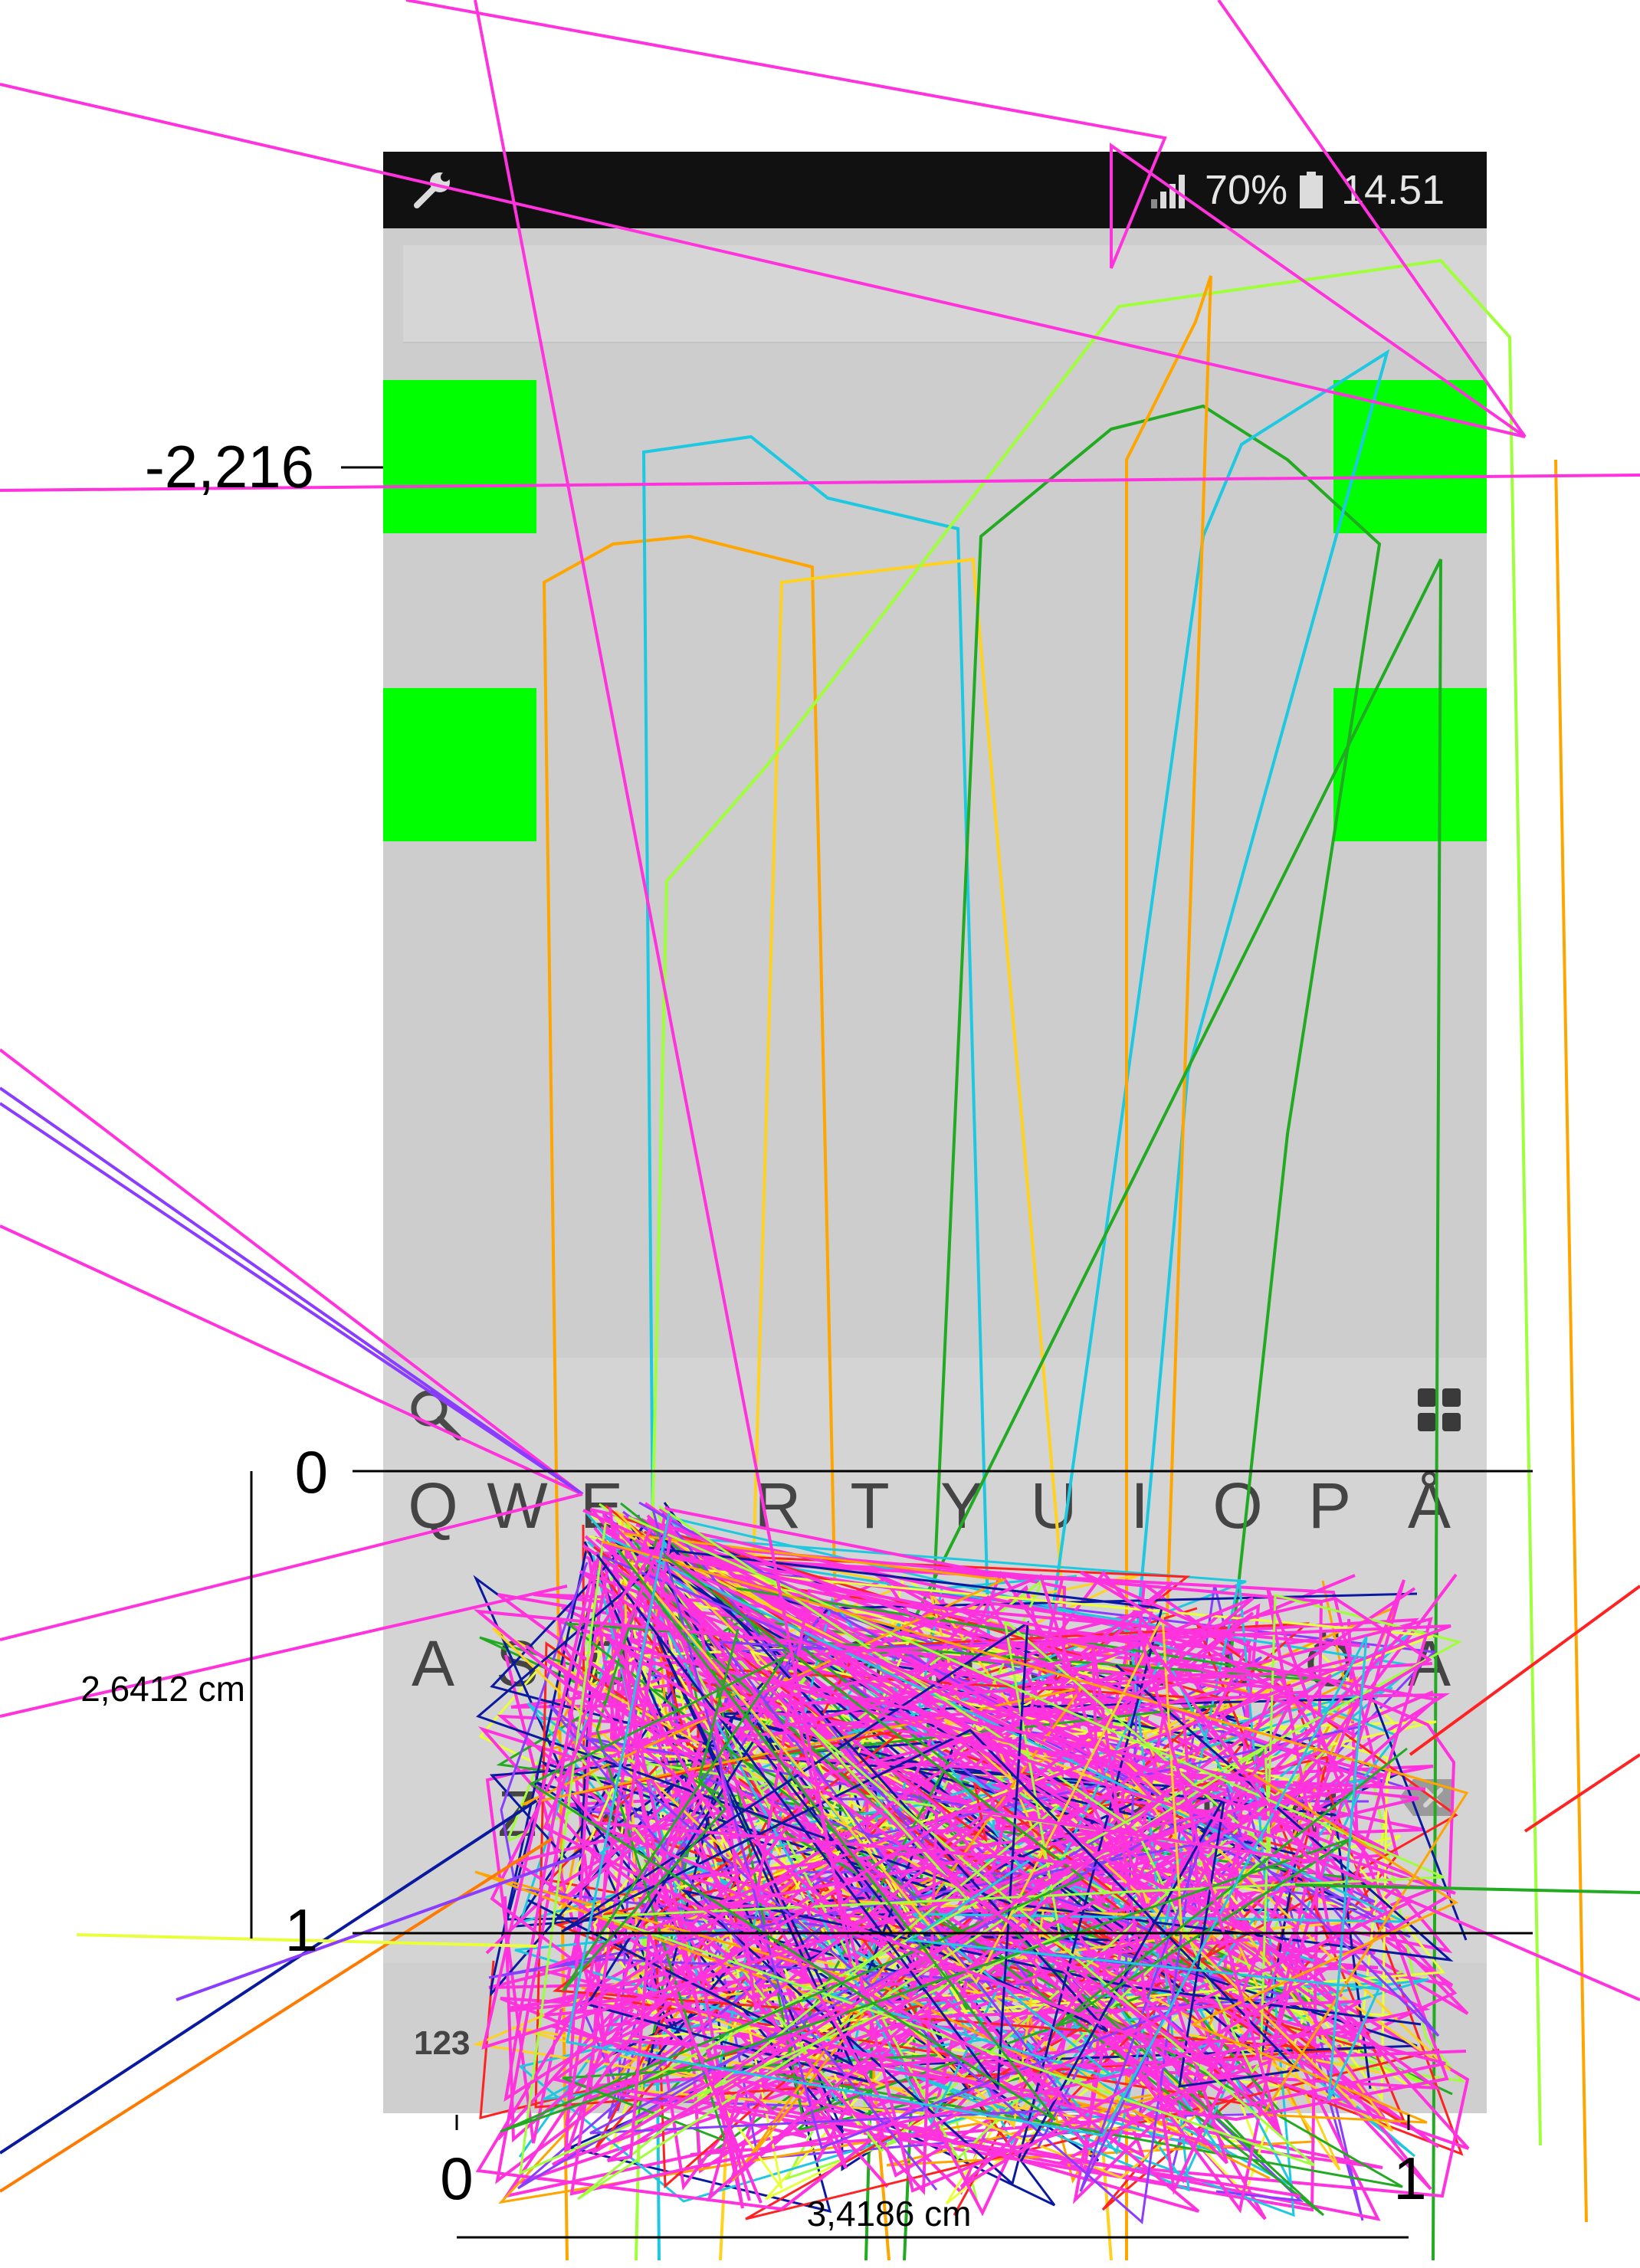  What do you see at coordinates (935, 1814) in the screenshot?
I see `keyboard-row-3: Z X C V B N M` at bounding box center [935, 1814].